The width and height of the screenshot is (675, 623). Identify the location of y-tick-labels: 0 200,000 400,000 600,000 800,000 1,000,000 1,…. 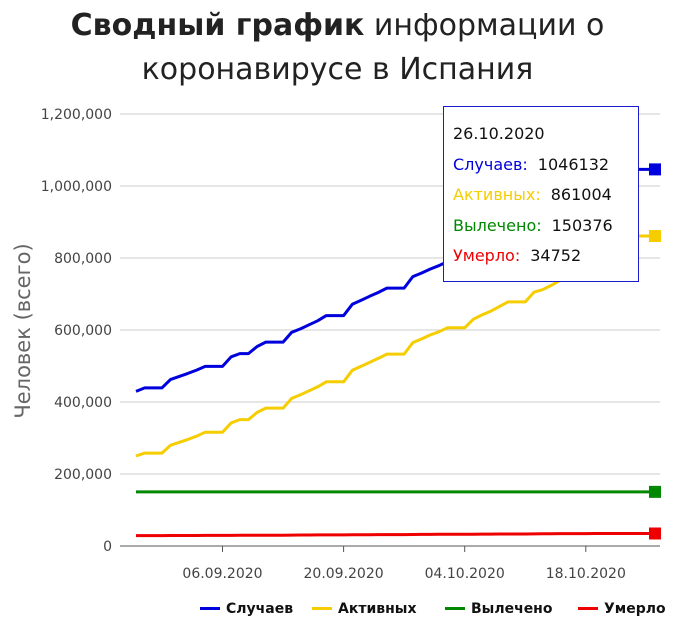
(76, 331).